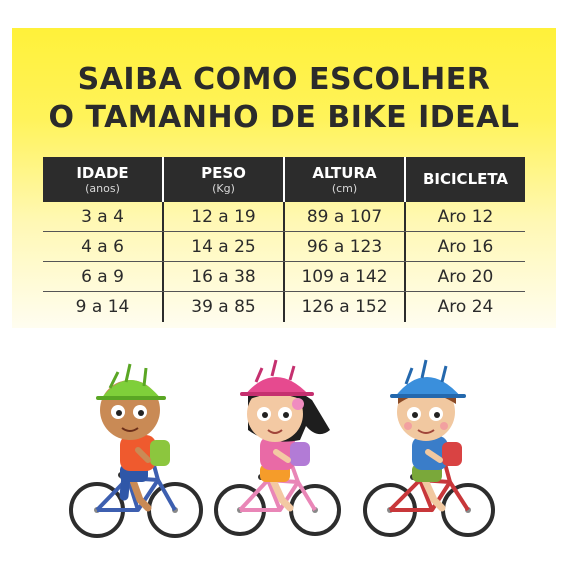 This screenshot has width=568, height=568. I want to click on header-label: ALTURA, so click(344, 172).